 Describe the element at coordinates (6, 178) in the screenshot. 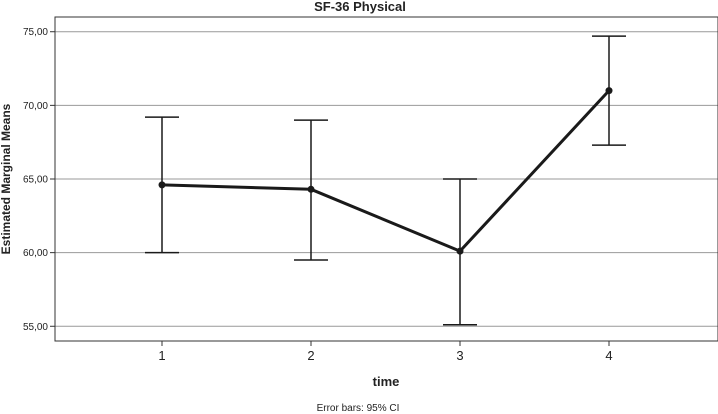

I see `y-axis-label: Estimated Marginal Means` at that location.